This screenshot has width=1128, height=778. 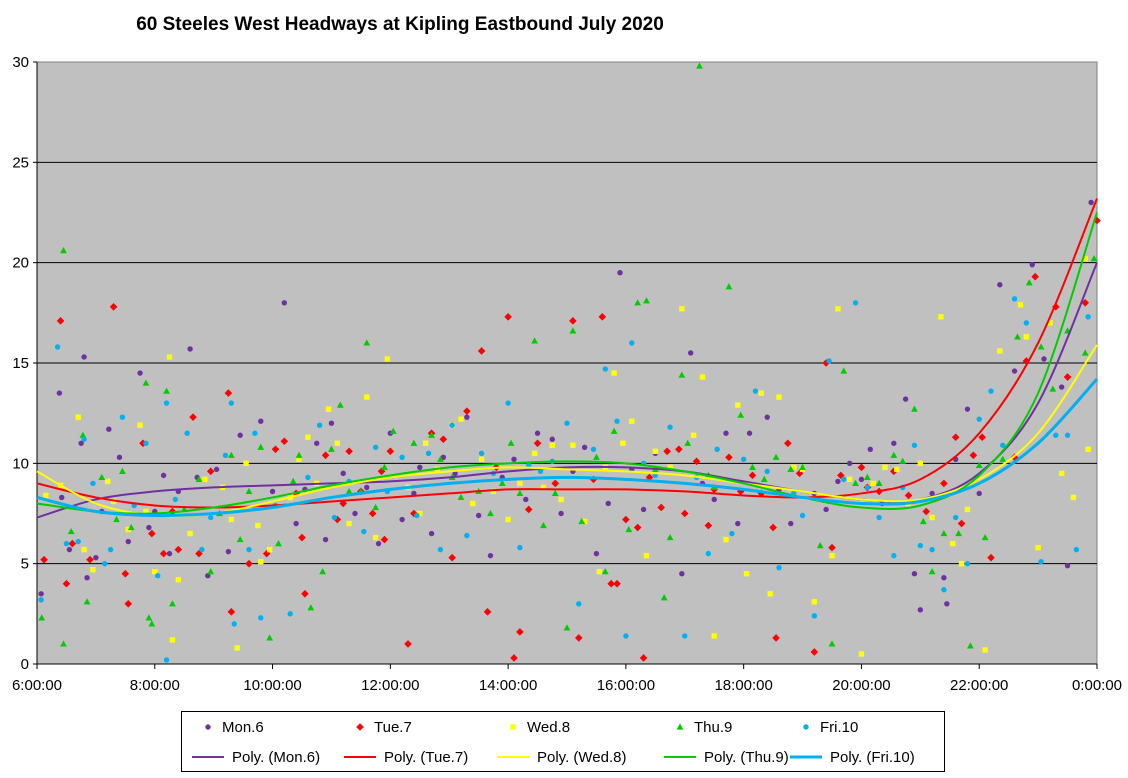 I want to click on legend-trend-label: Poly. (Tue.7), so click(x=426, y=757).